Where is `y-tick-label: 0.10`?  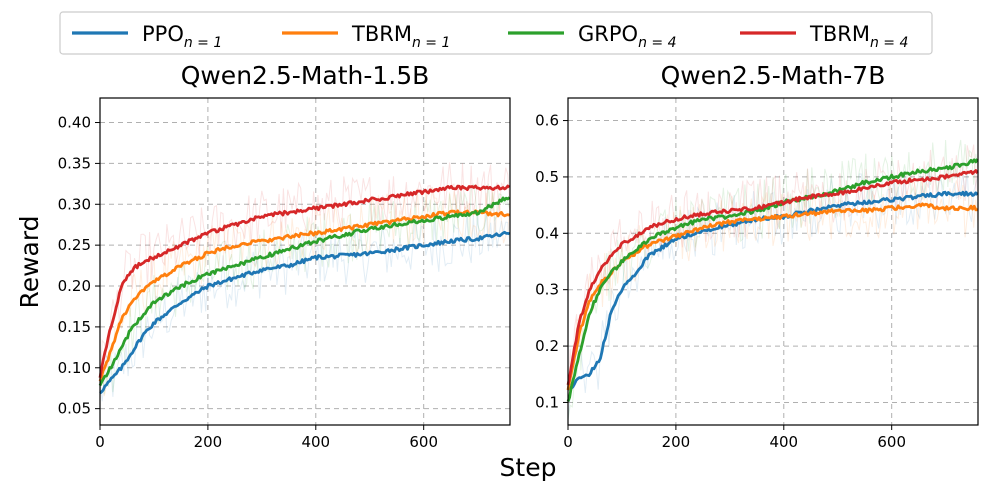
y-tick-label: 0.10 is located at coordinates (74, 368).